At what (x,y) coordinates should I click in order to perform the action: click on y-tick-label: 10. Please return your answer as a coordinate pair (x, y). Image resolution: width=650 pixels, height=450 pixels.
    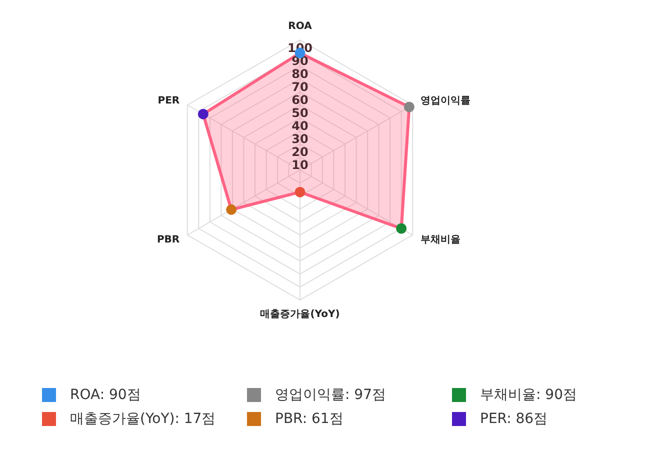
    Looking at the image, I should click on (300, 165).